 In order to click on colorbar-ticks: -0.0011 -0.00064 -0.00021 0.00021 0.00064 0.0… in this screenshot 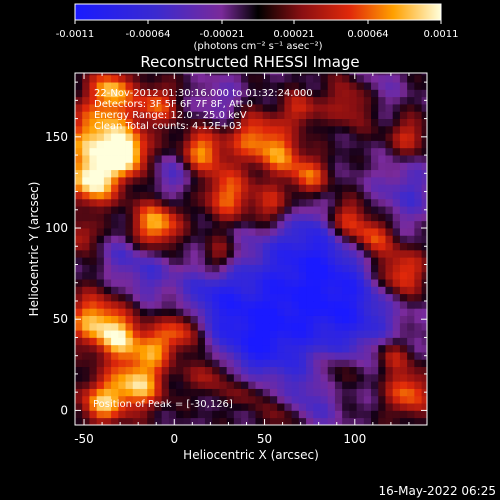, I will do `click(257, 30)`.